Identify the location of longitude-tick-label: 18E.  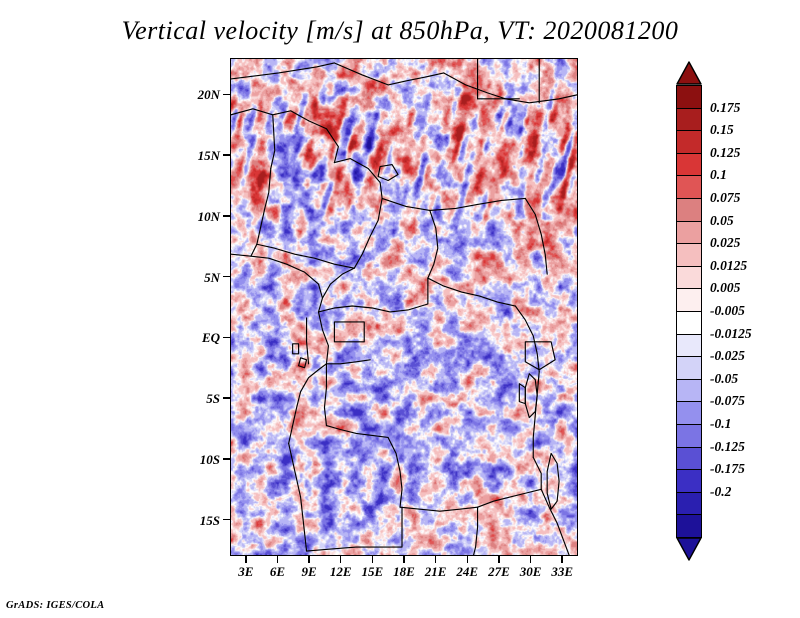
(404, 571).